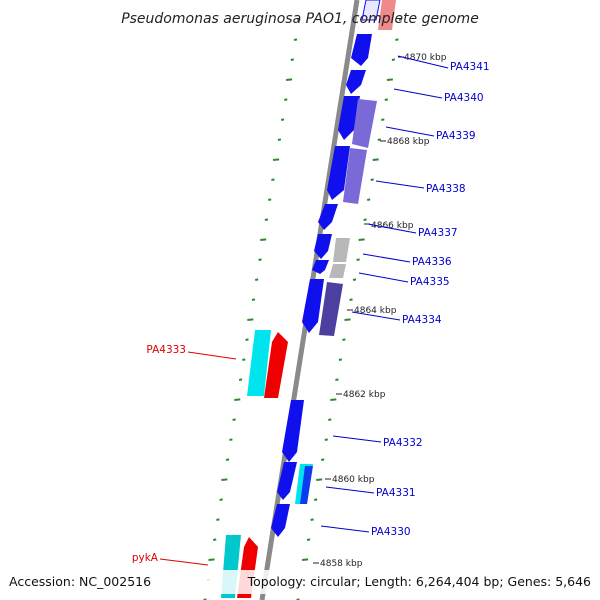 The height and width of the screenshot is (600, 600). I want to click on gene-label-pa4338: PA4338, so click(446, 189).